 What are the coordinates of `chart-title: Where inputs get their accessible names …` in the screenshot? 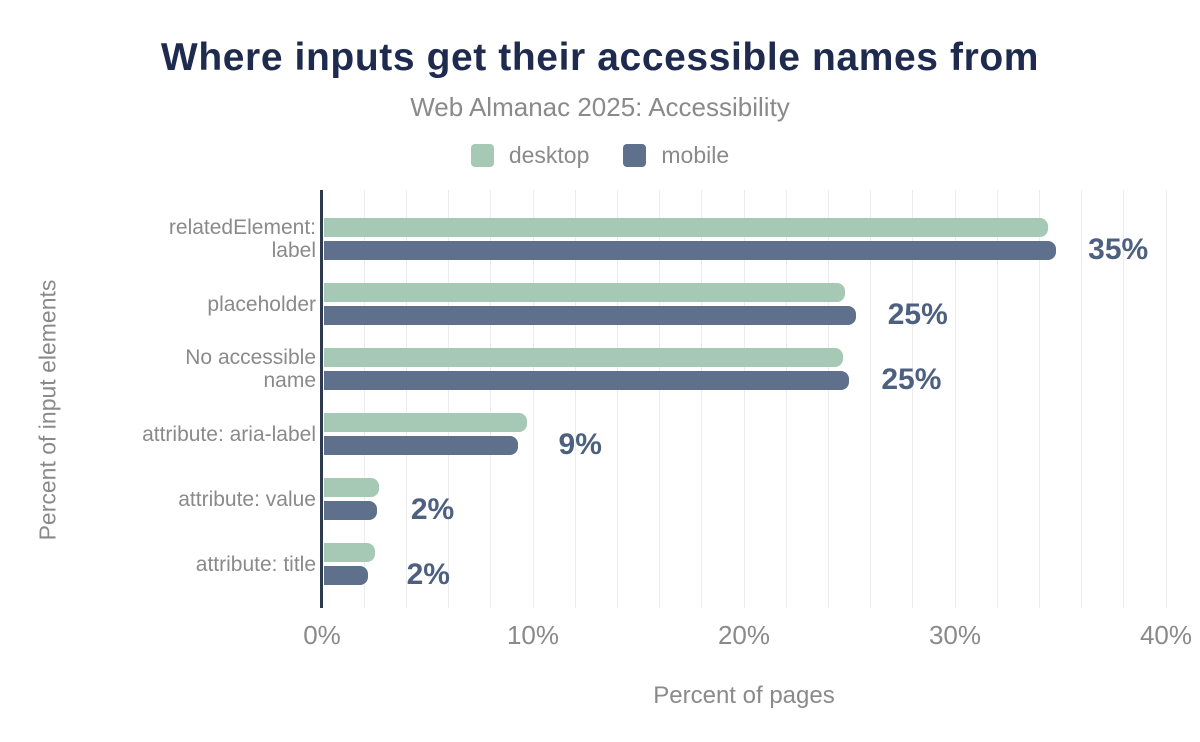 It's located at (600, 57).